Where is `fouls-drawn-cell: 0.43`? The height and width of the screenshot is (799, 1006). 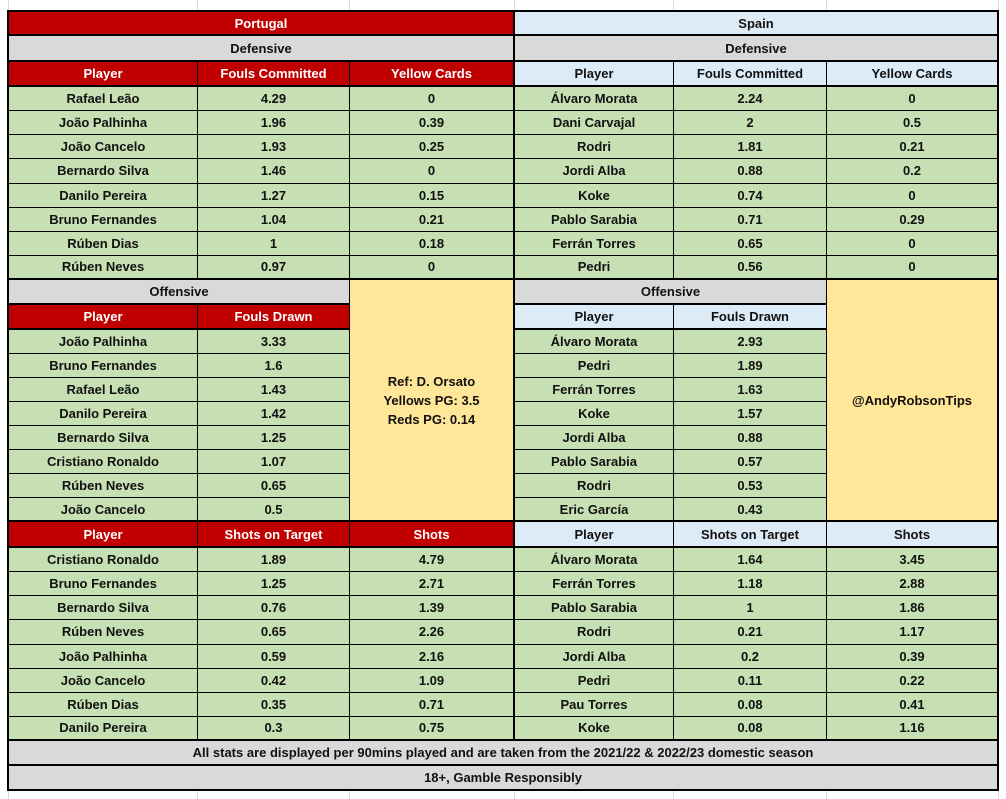
fouls-drawn-cell: 0.43 is located at coordinates (750, 510).